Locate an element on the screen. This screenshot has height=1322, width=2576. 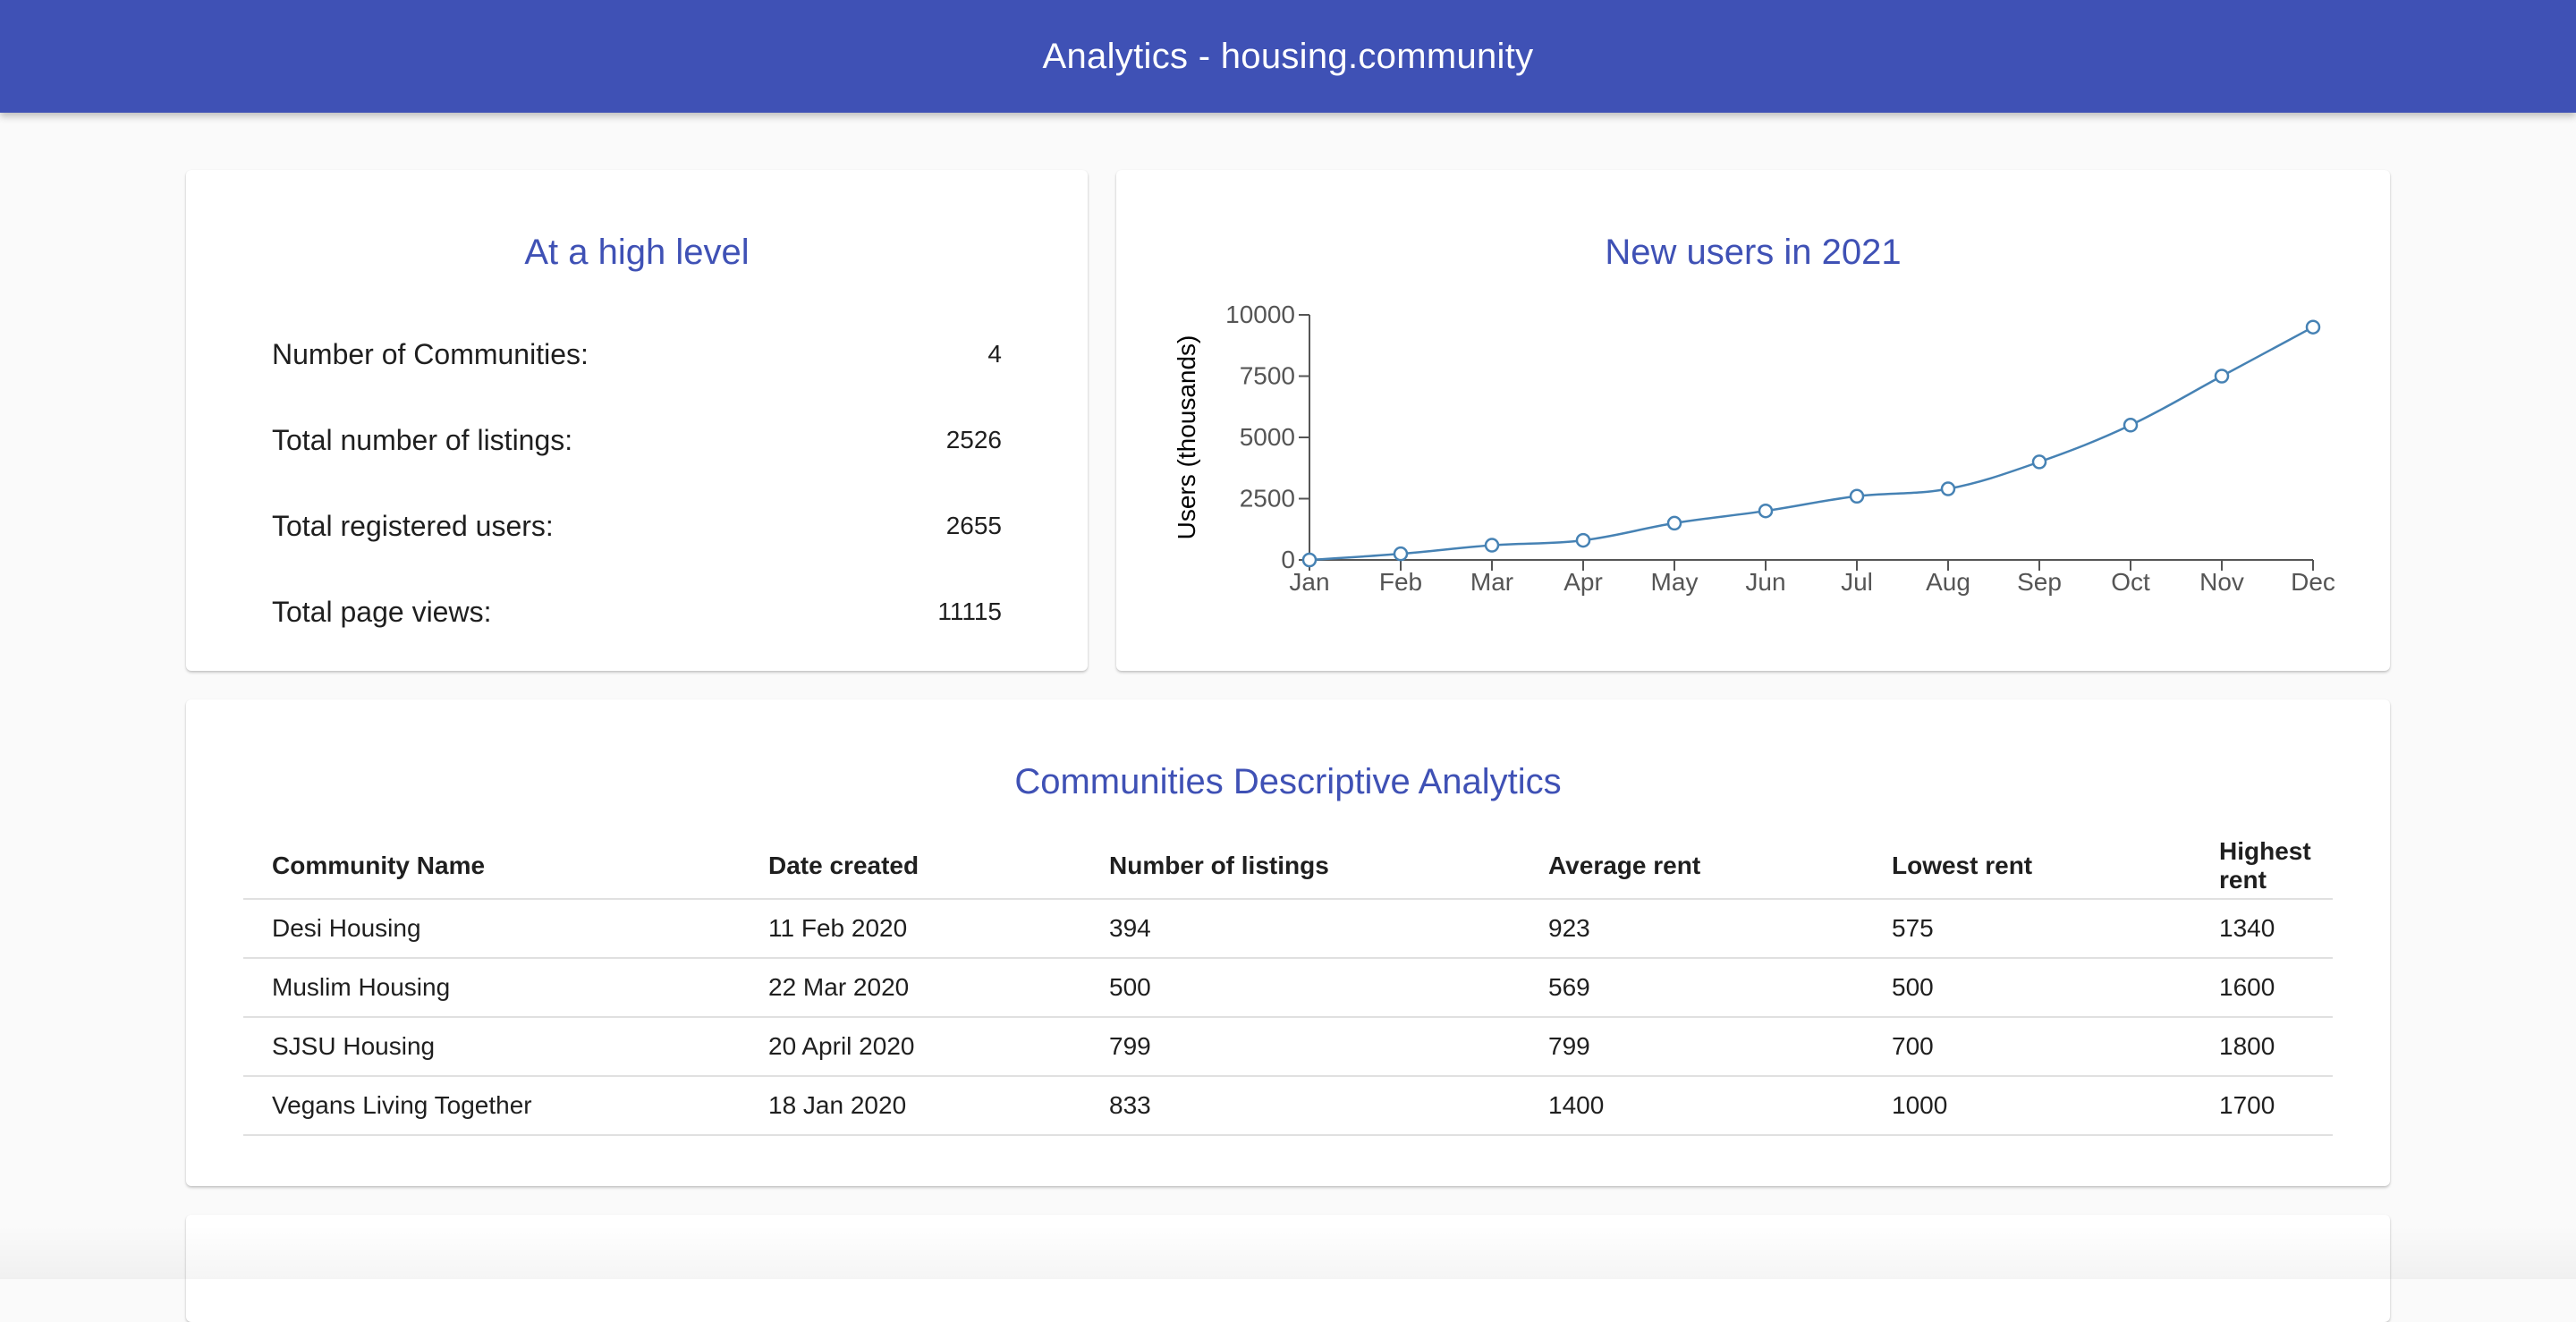
cell-highest-rent: 1700 is located at coordinates (2261, 1106).